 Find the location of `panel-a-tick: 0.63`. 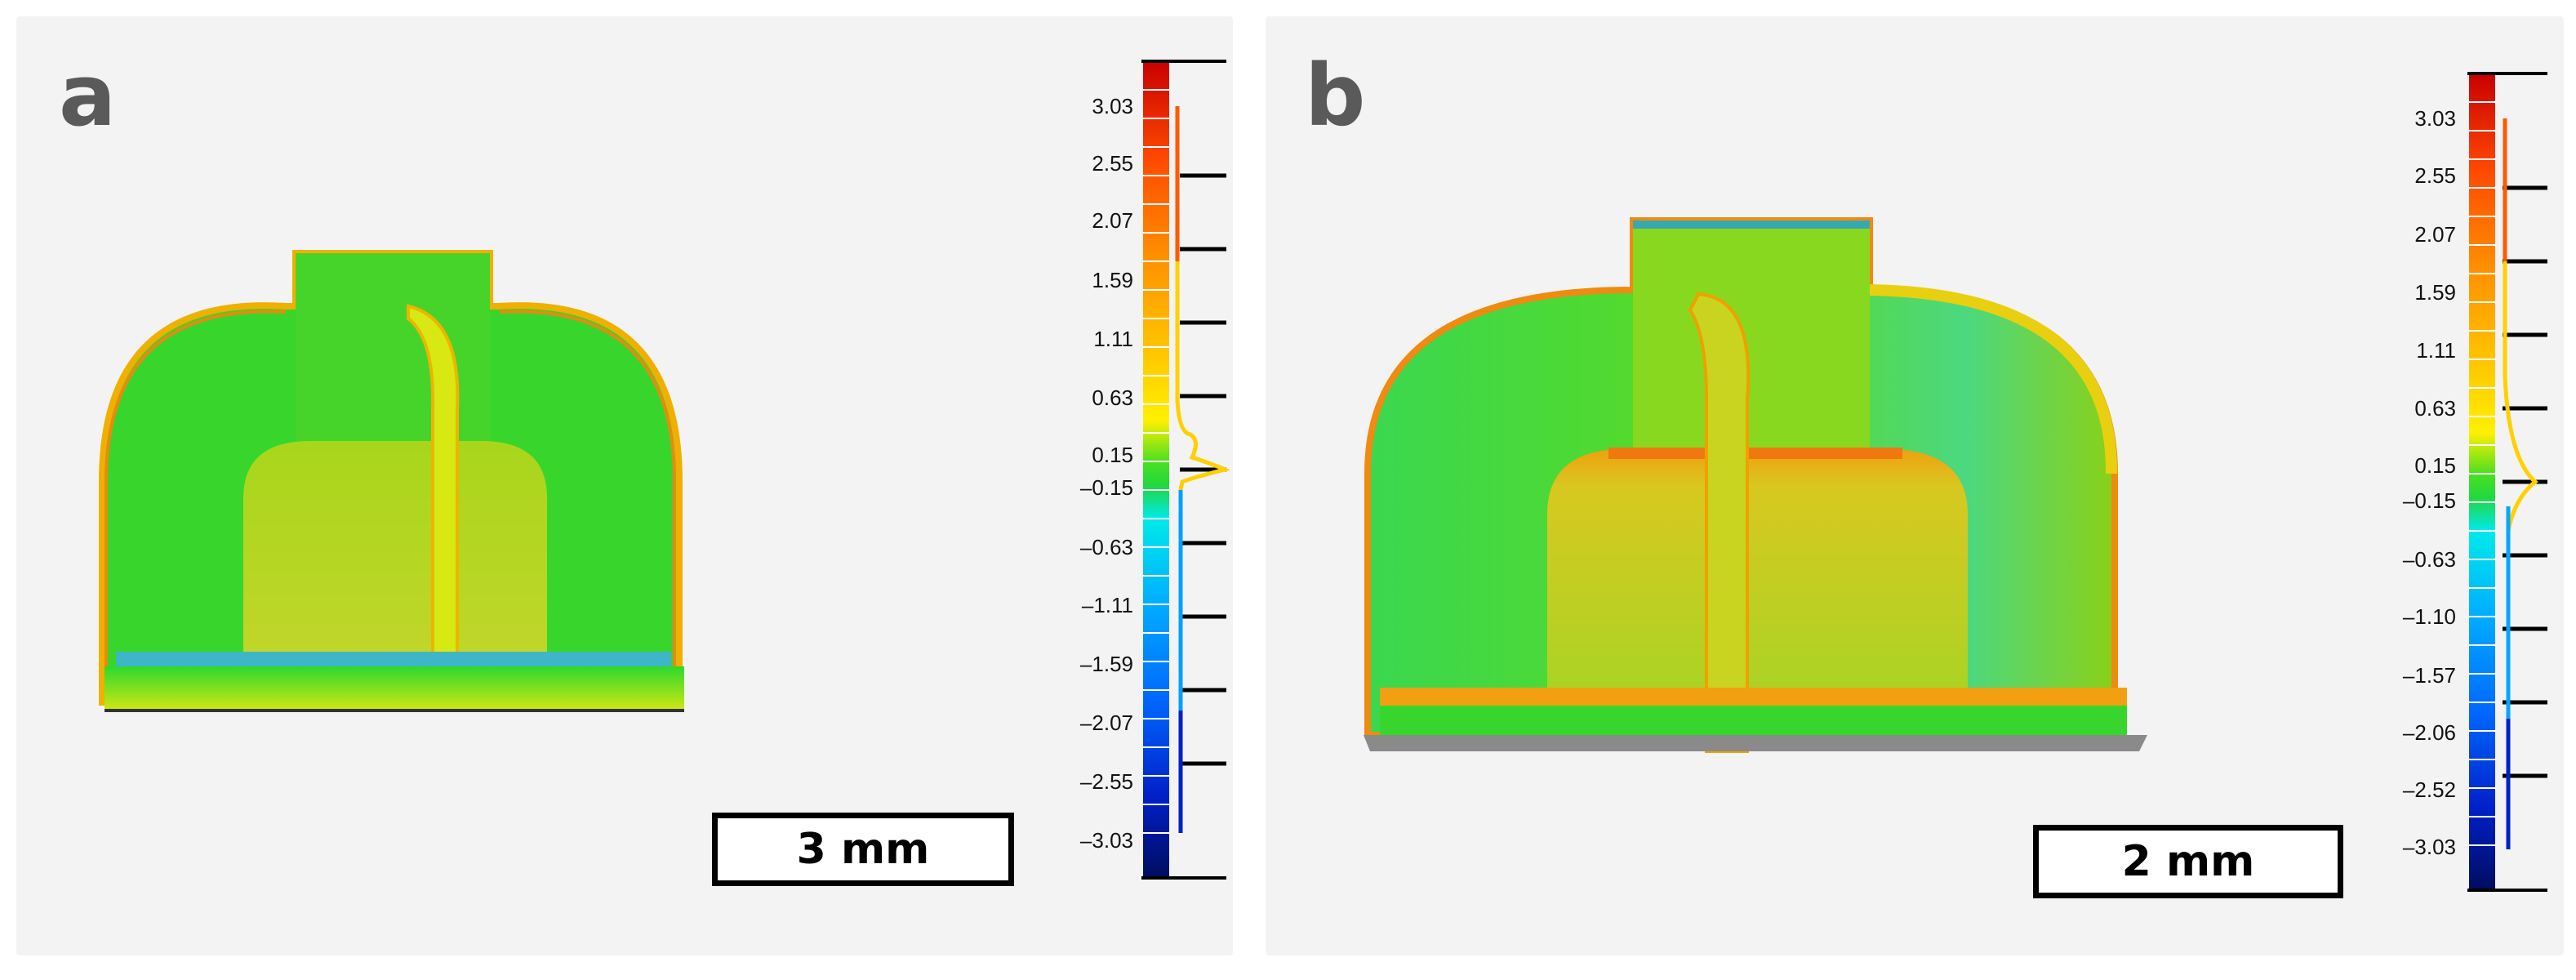

panel-a-tick: 0.63 is located at coordinates (1112, 397).